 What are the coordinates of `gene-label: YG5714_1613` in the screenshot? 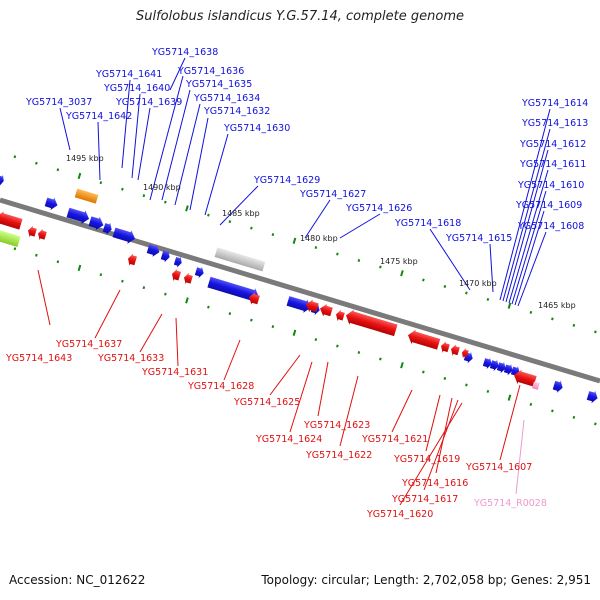 It's located at (554, 123).